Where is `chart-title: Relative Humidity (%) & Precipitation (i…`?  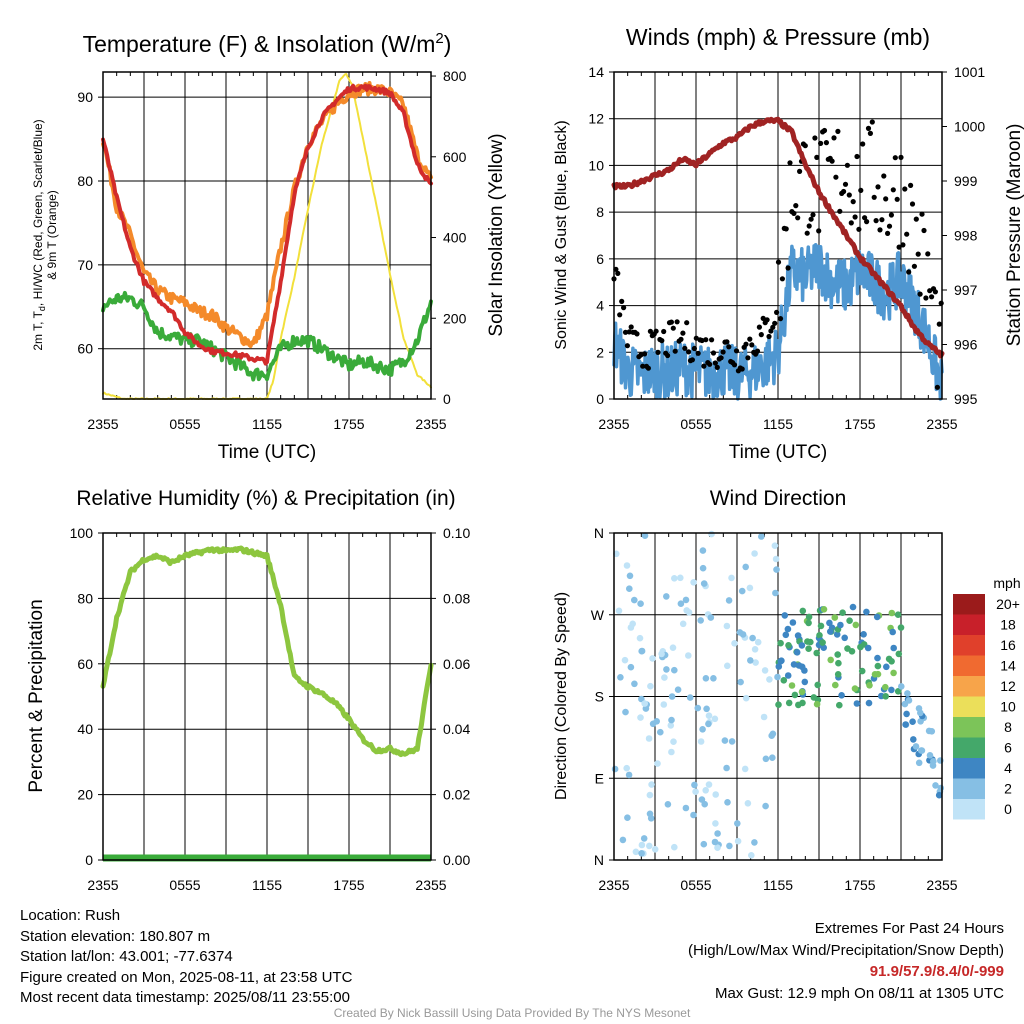 chart-title: Relative Humidity (%) & Precipitation (i… is located at coordinates (265, 498).